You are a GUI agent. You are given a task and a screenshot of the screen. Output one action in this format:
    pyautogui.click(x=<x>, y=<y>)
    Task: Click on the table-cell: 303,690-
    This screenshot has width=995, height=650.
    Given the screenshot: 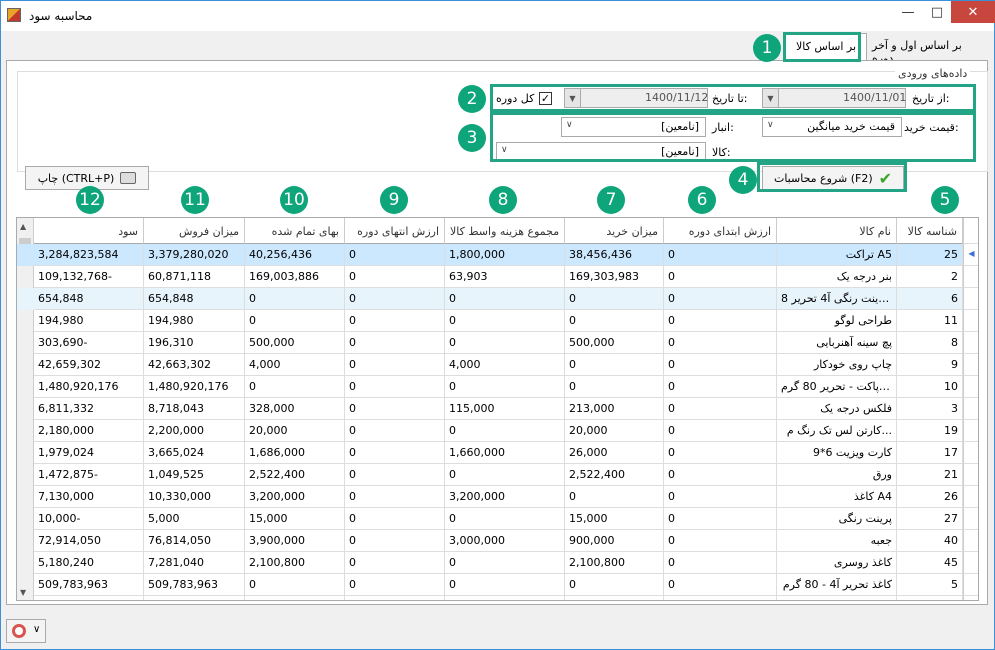 What is the action you would take?
    pyautogui.click(x=89, y=343)
    